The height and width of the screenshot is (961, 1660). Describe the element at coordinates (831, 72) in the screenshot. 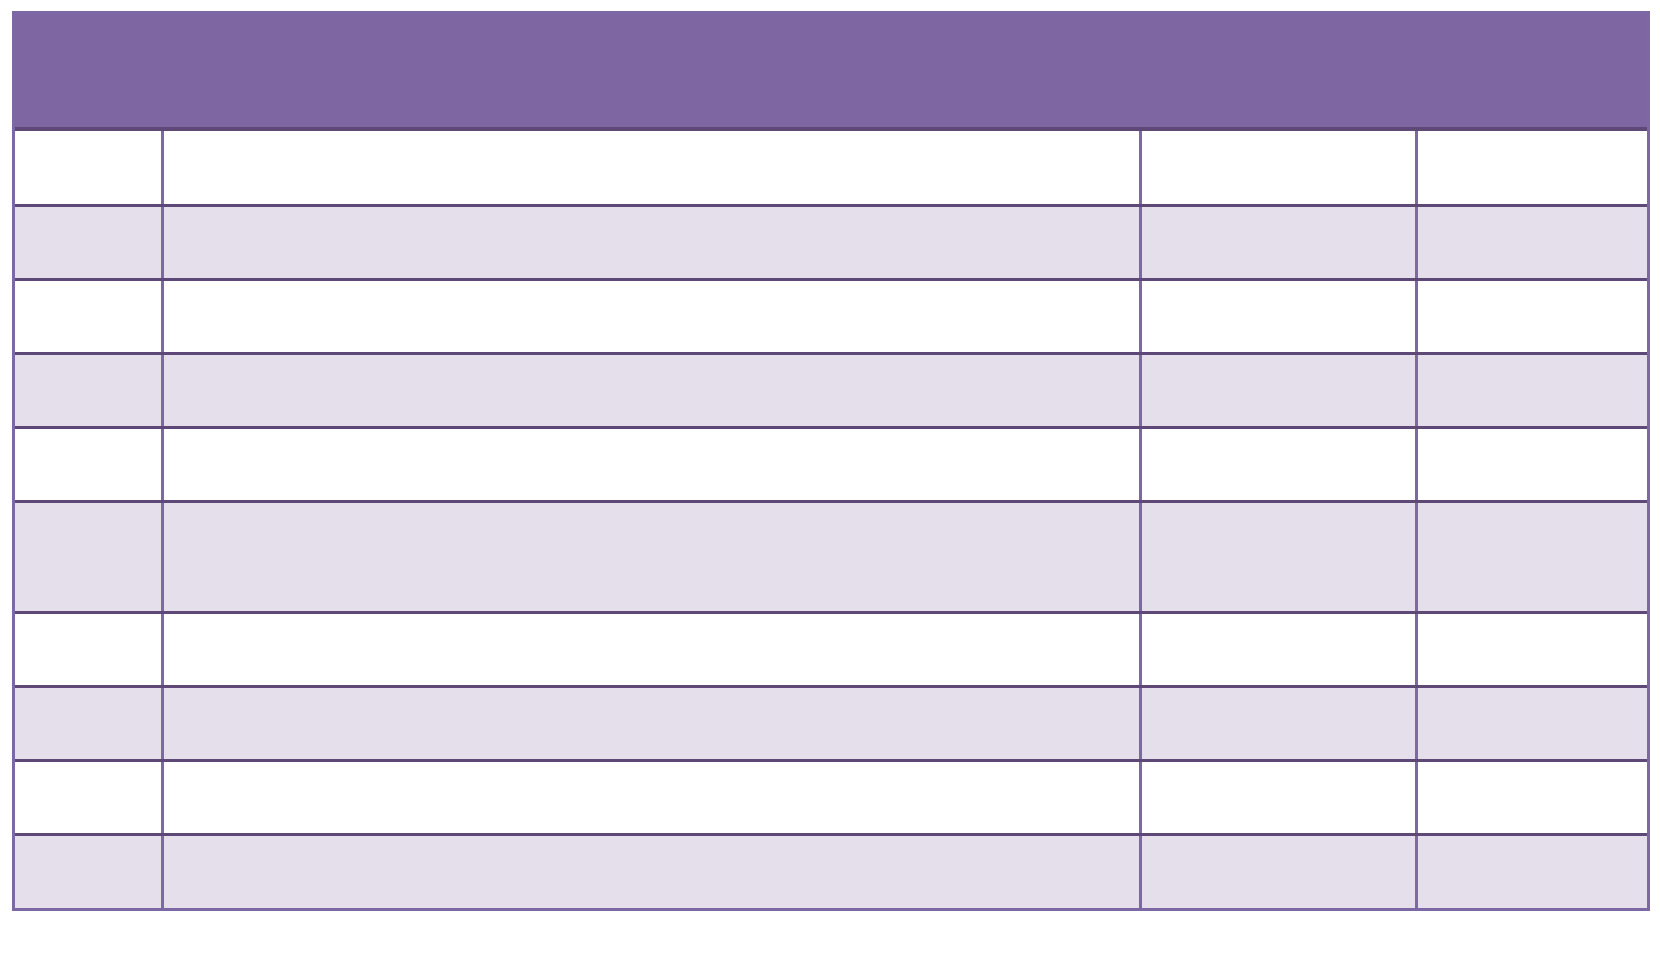

I see `table-header-band` at that location.